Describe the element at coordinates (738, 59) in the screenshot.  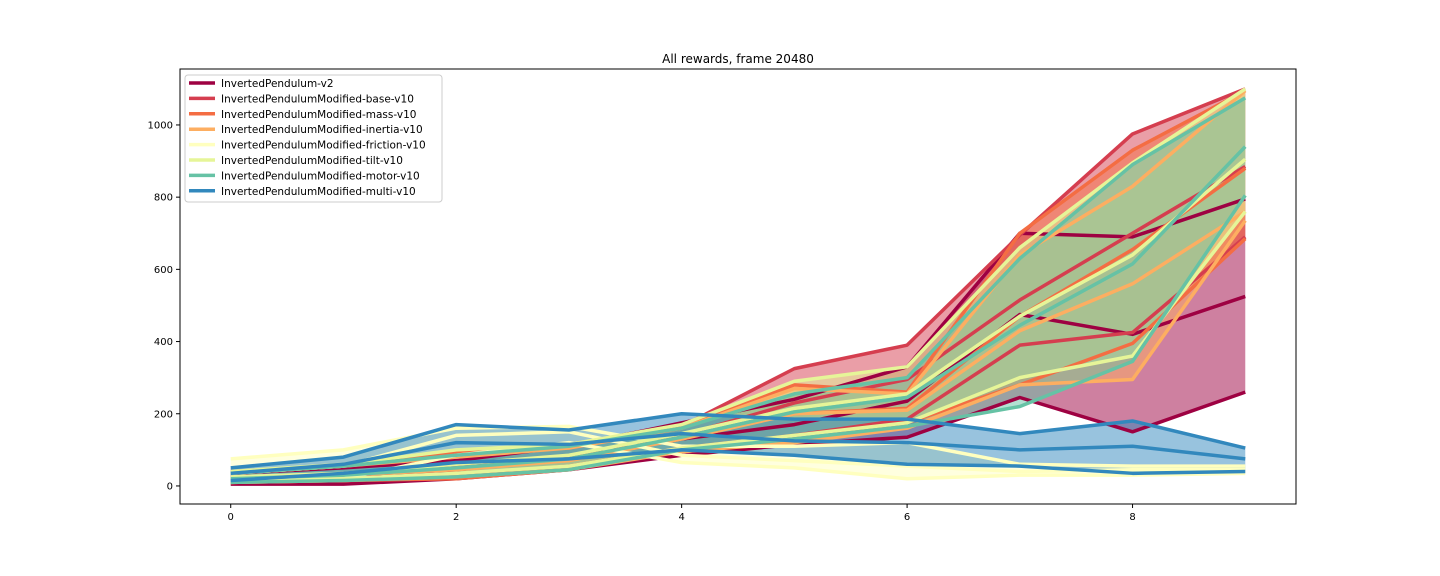
I see `chart-title: All rewards, frame 20480` at that location.